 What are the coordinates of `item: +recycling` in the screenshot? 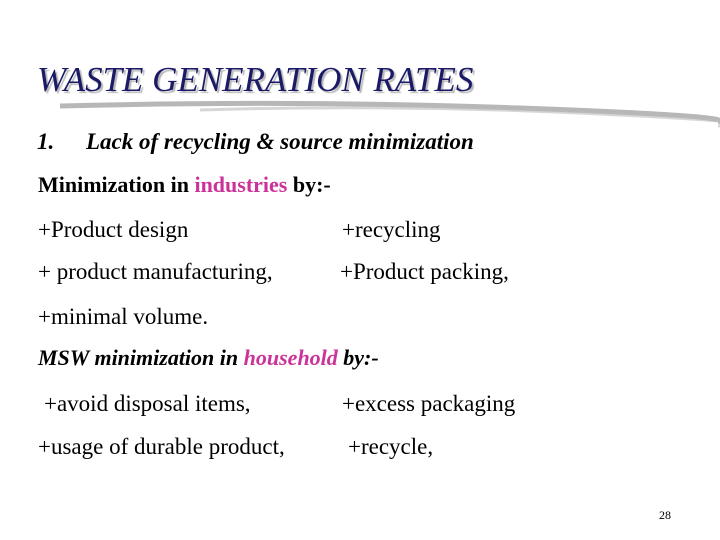 It's located at (391, 229).